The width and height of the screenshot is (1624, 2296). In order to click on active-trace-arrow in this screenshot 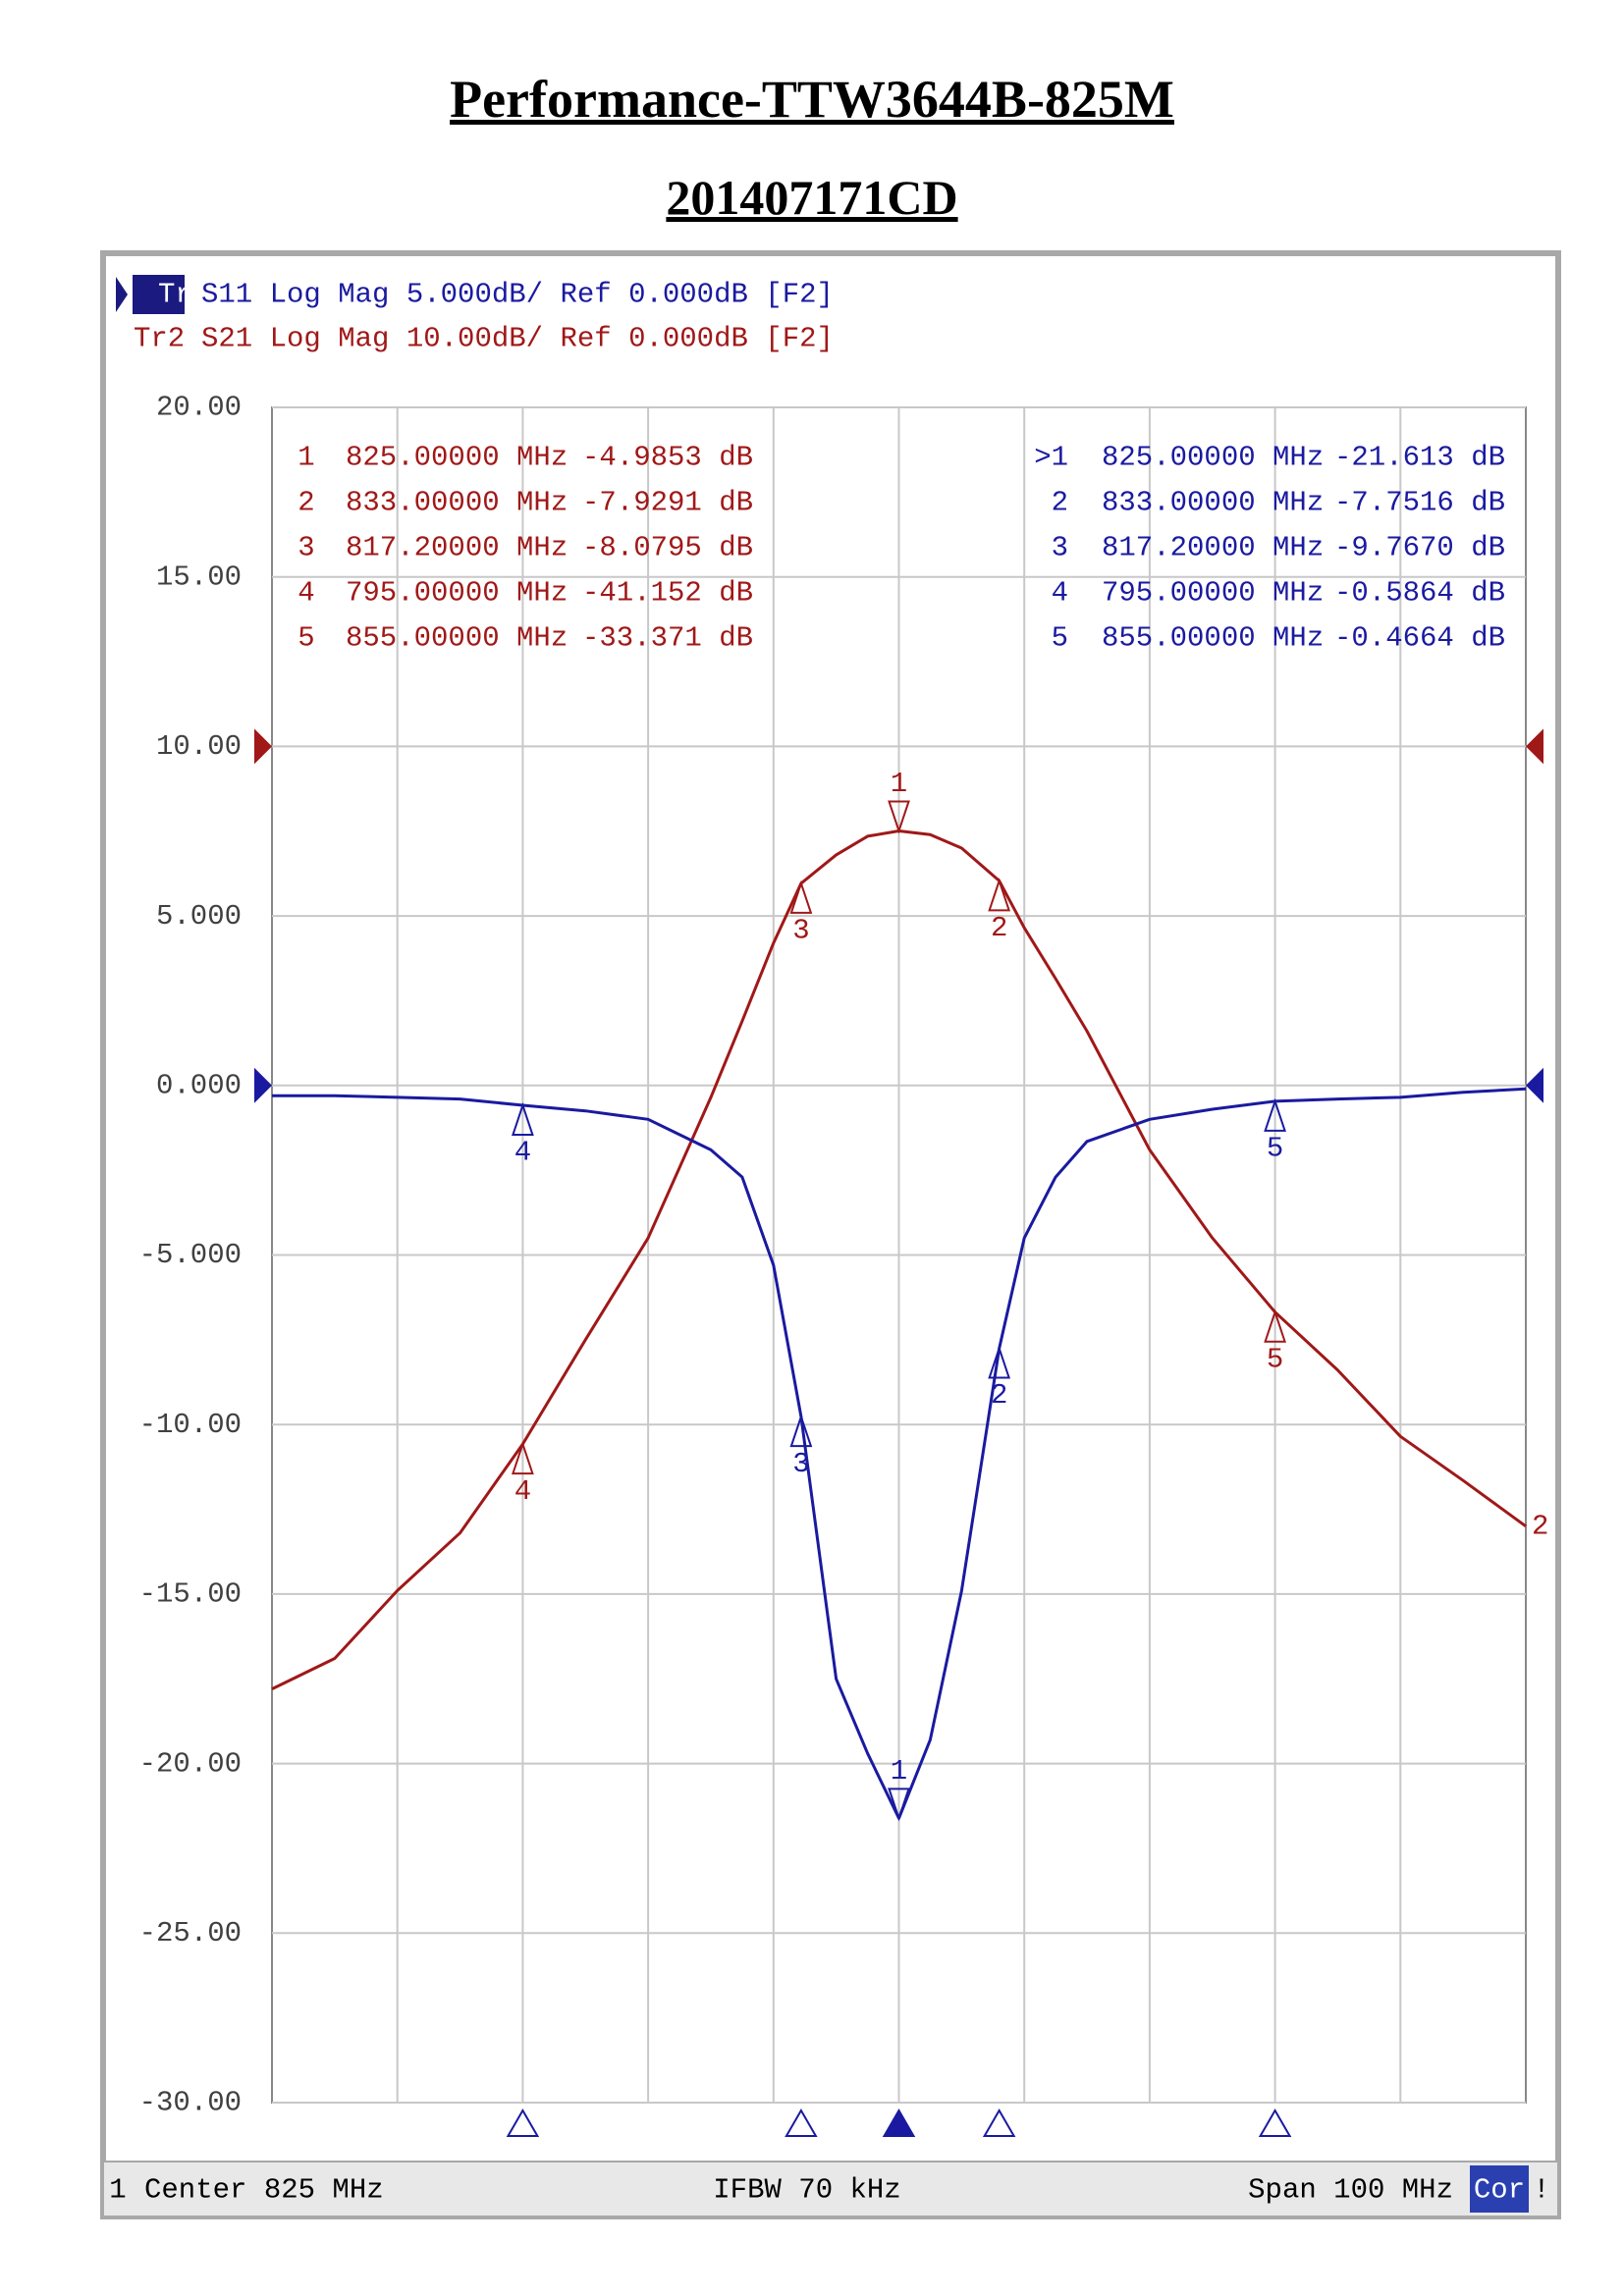, I will do `click(122, 295)`.